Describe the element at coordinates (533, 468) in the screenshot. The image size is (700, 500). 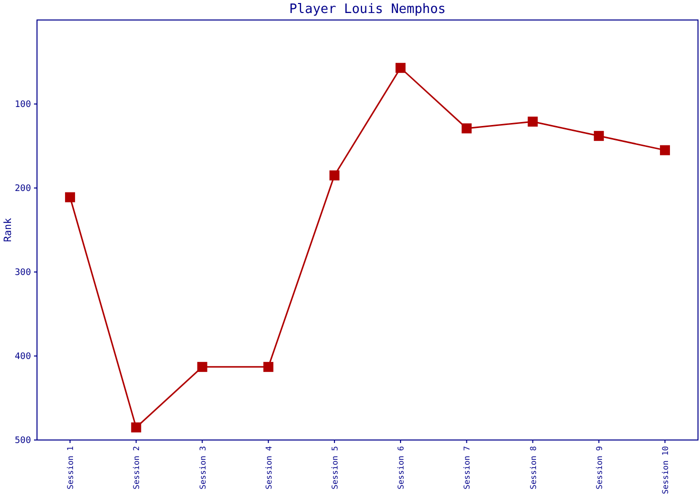
I see `x-tick-label: Session 8` at that location.